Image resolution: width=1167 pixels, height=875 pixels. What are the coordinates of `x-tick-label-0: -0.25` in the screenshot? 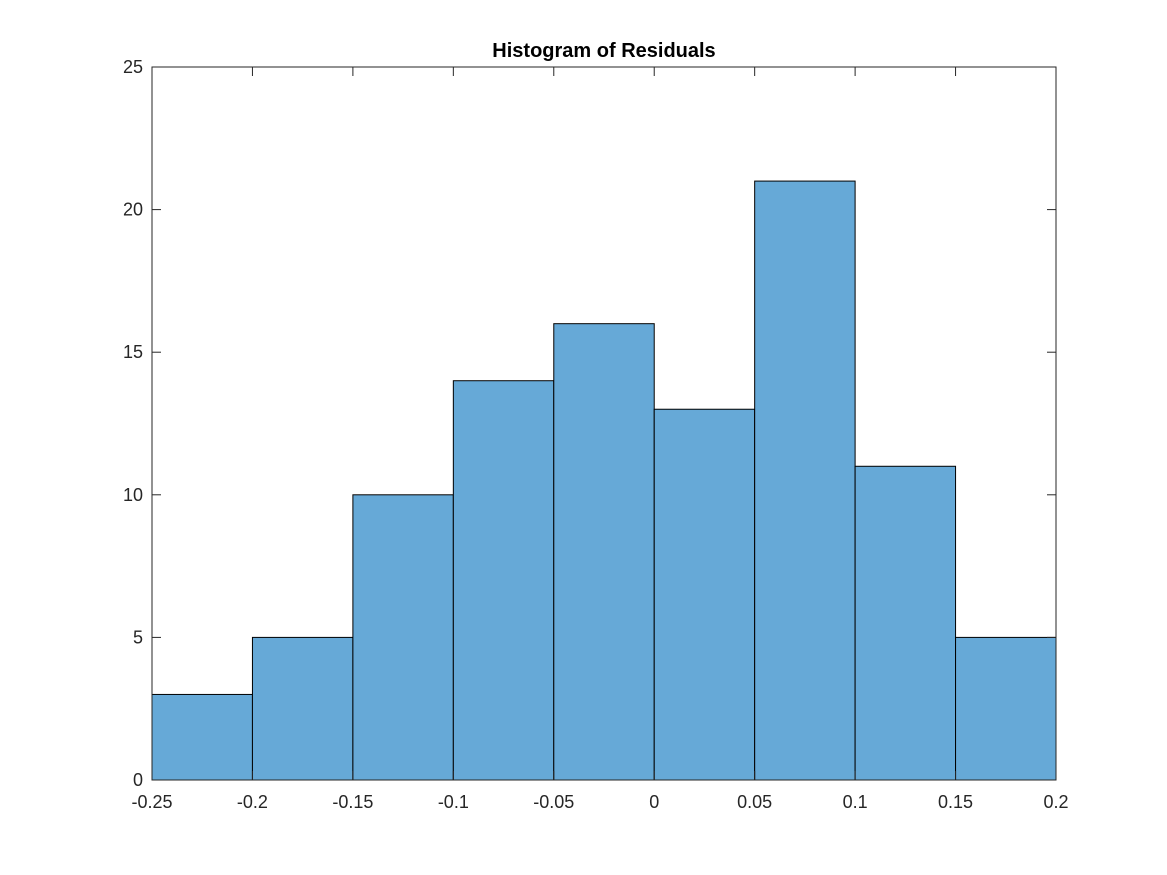 It's located at (151, 802).